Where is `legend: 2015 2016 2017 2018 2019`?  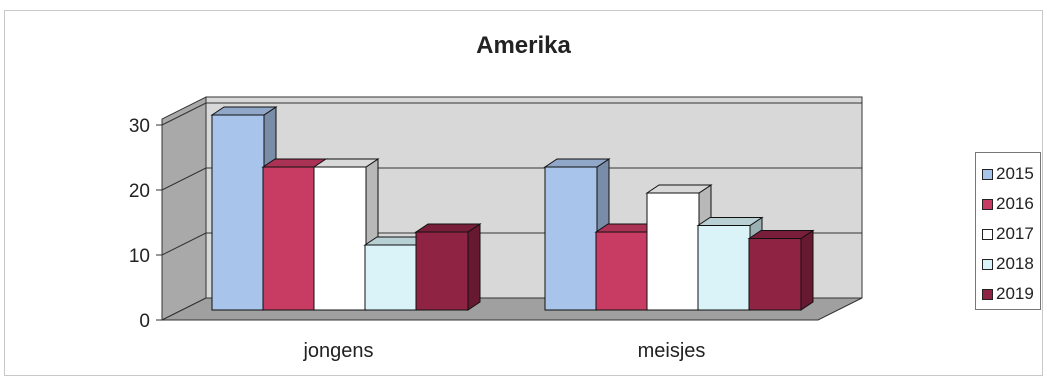
legend: 2015 2016 2017 2018 2019 is located at coordinates (1008, 231).